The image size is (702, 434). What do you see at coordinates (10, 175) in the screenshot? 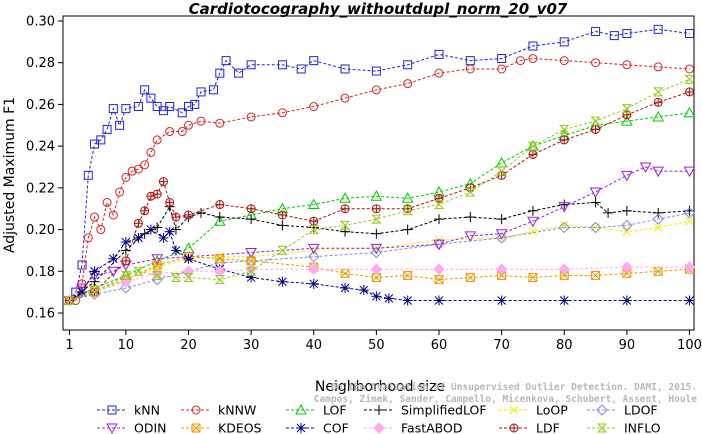
I see `y-axis-title: Adjusted Maximum F1` at bounding box center [10, 175].